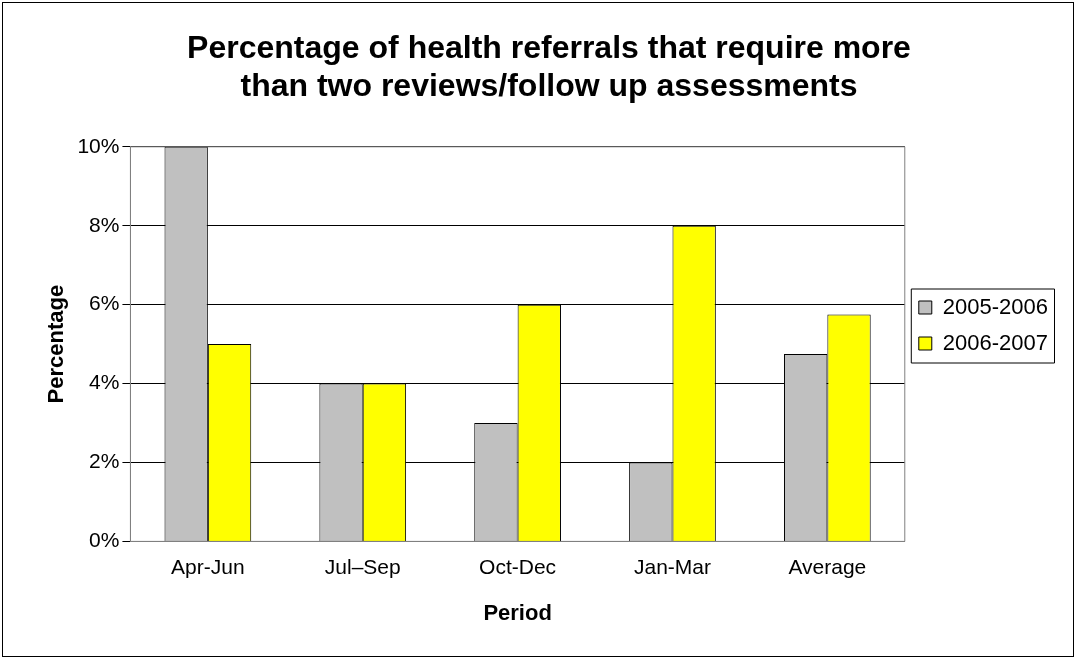 This screenshot has height=661, width=1078. What do you see at coordinates (104, 461) in the screenshot?
I see `y-tick-label: 2%` at bounding box center [104, 461].